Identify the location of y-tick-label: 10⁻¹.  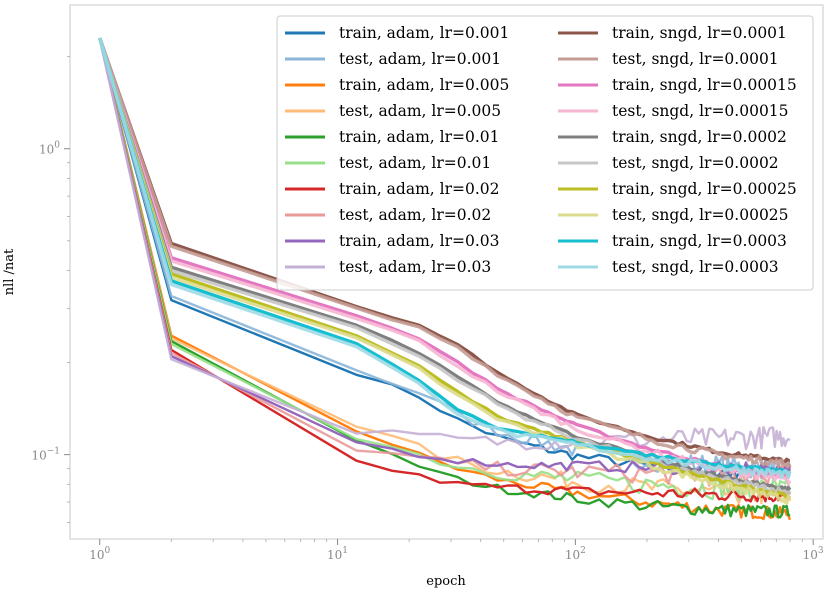
(45, 455).